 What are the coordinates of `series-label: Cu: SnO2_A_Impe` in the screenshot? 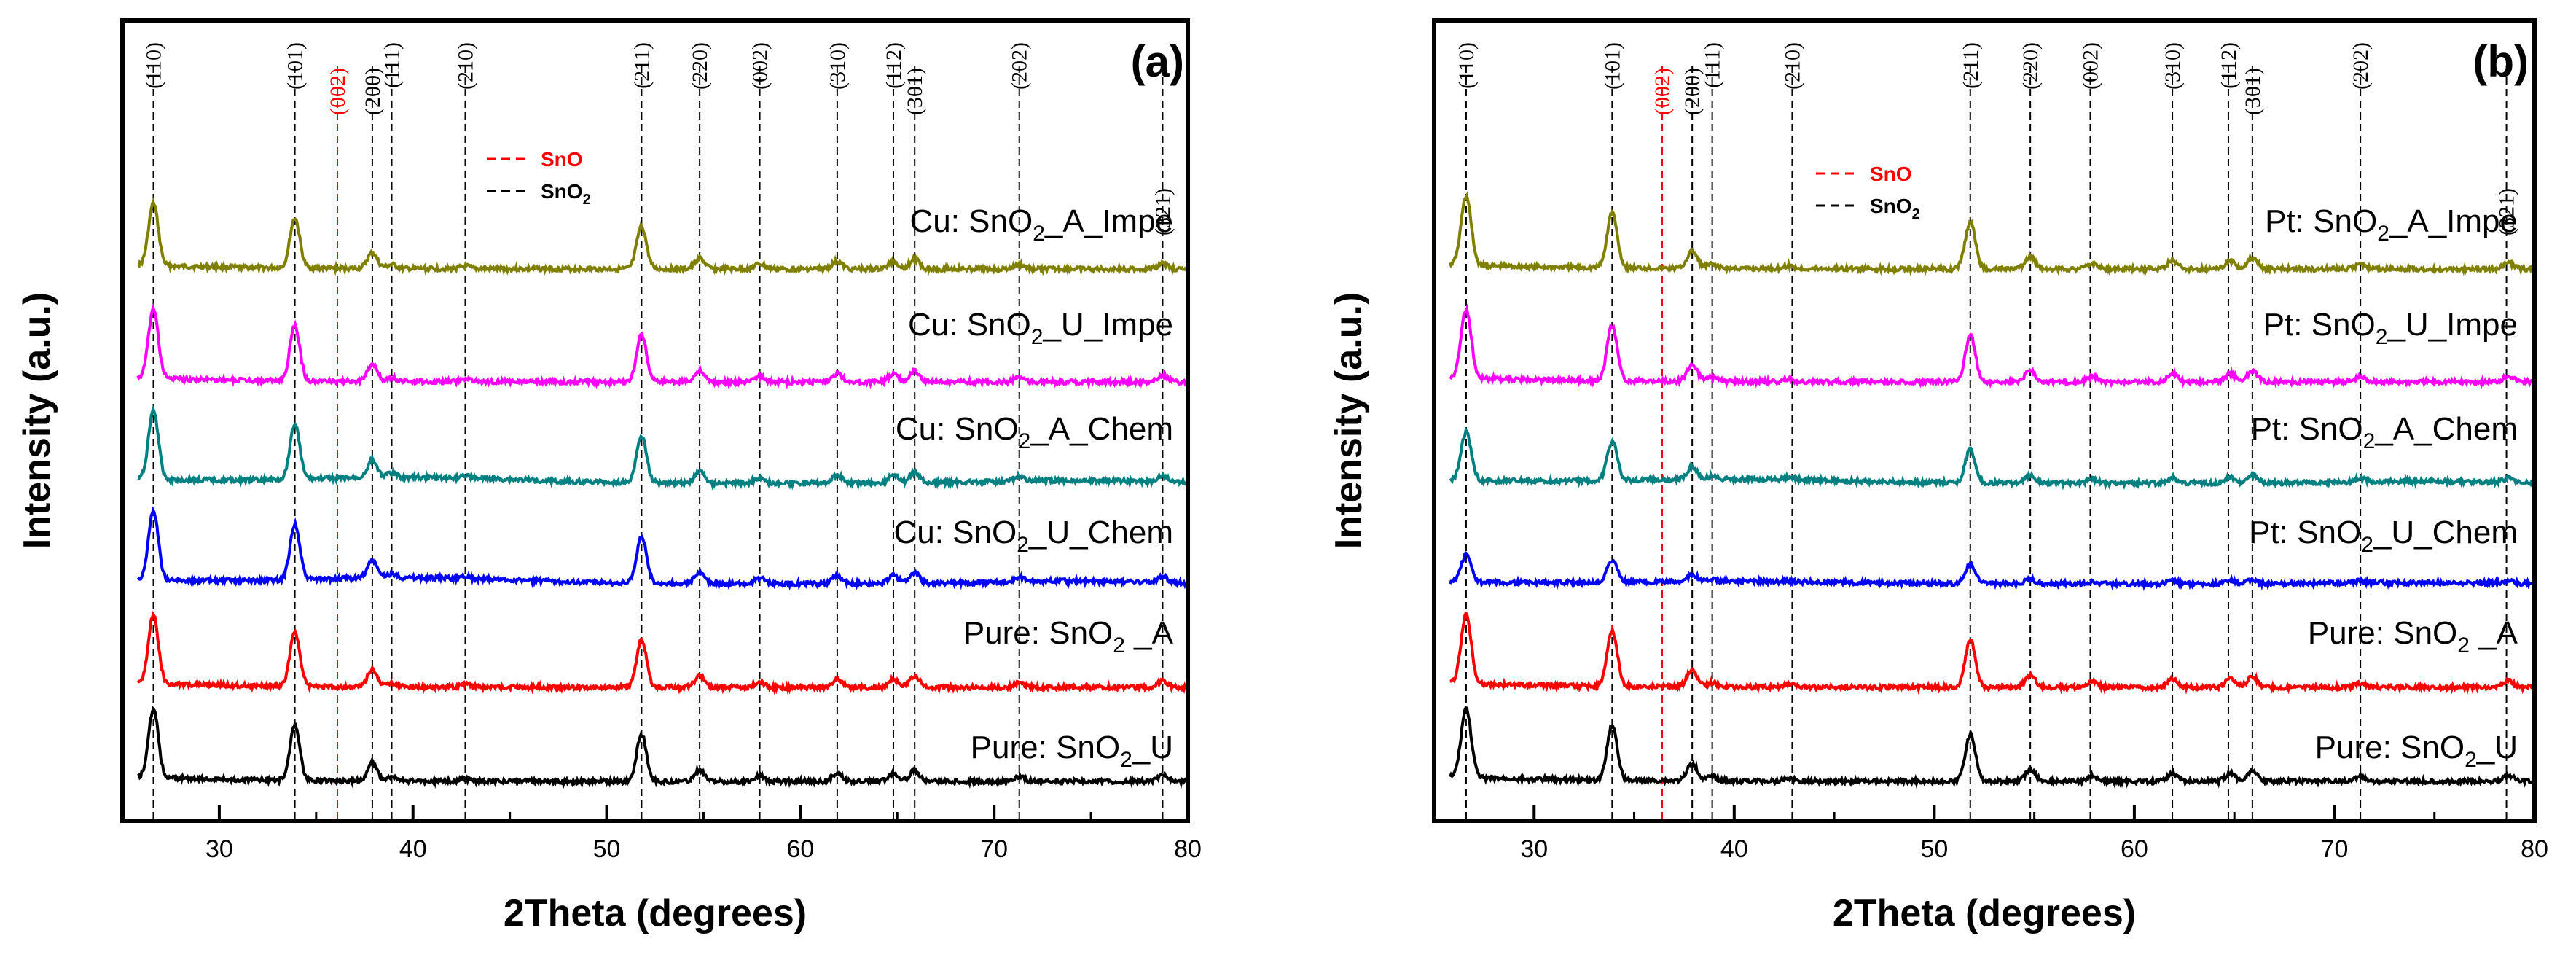 It's located at (1041, 224).